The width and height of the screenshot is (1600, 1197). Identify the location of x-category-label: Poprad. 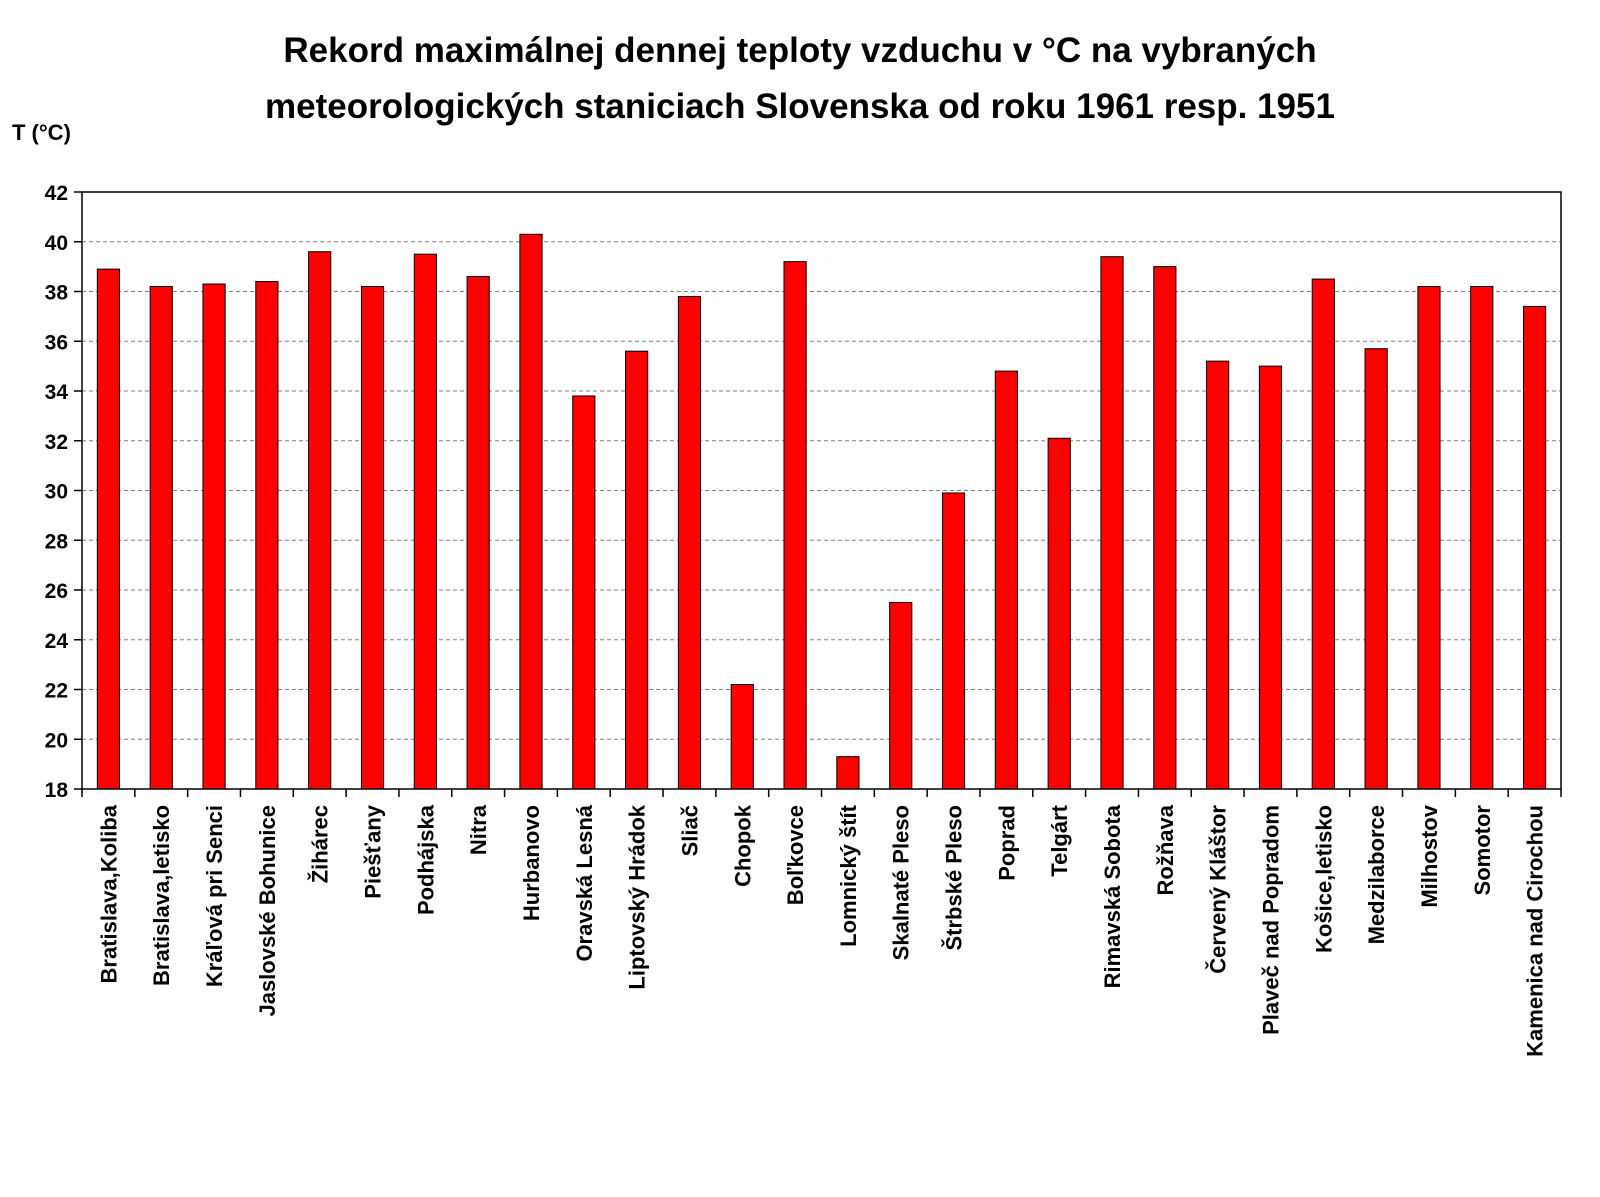
(1006, 843).